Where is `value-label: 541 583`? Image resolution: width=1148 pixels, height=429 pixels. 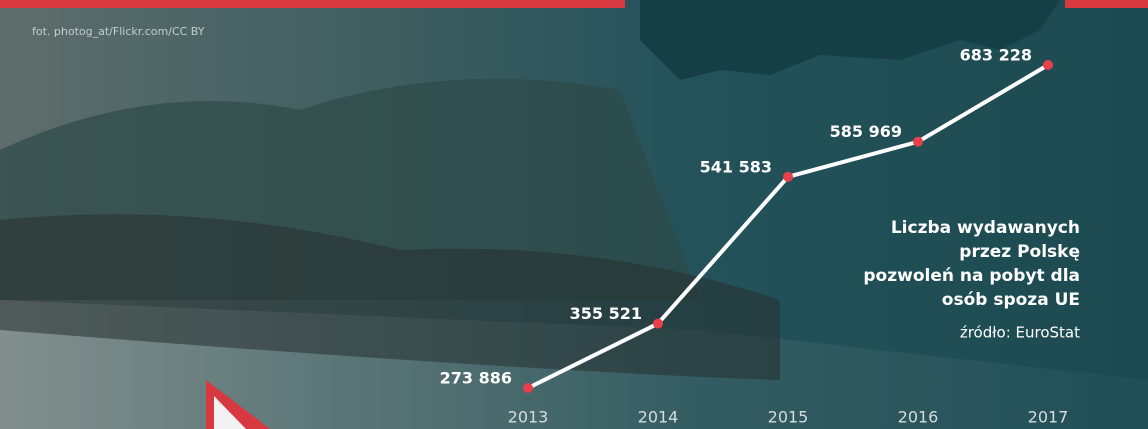
value-label: 541 583 is located at coordinates (736, 166).